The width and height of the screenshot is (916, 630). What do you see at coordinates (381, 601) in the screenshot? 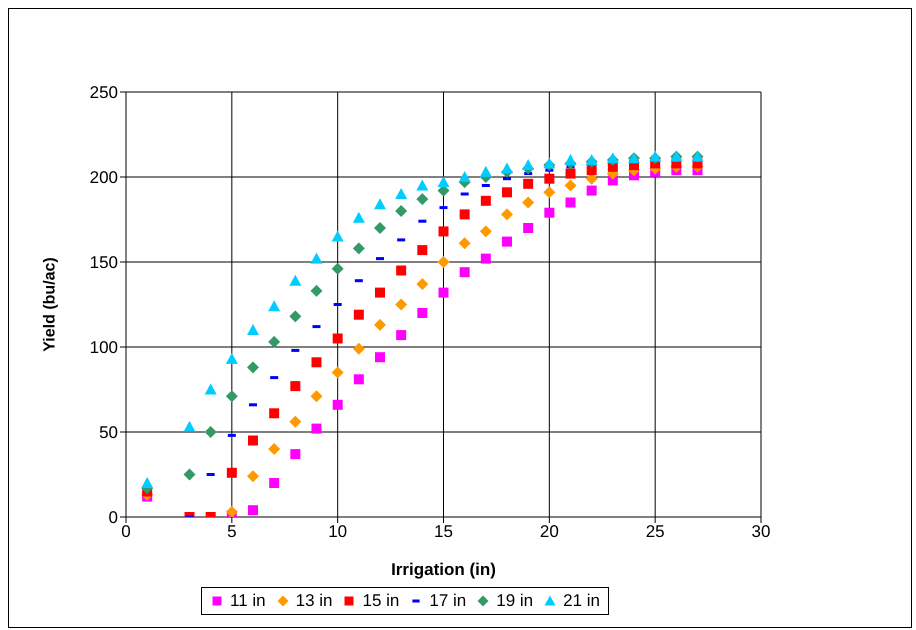
I see `legend-label: 15 in` at bounding box center [381, 601].